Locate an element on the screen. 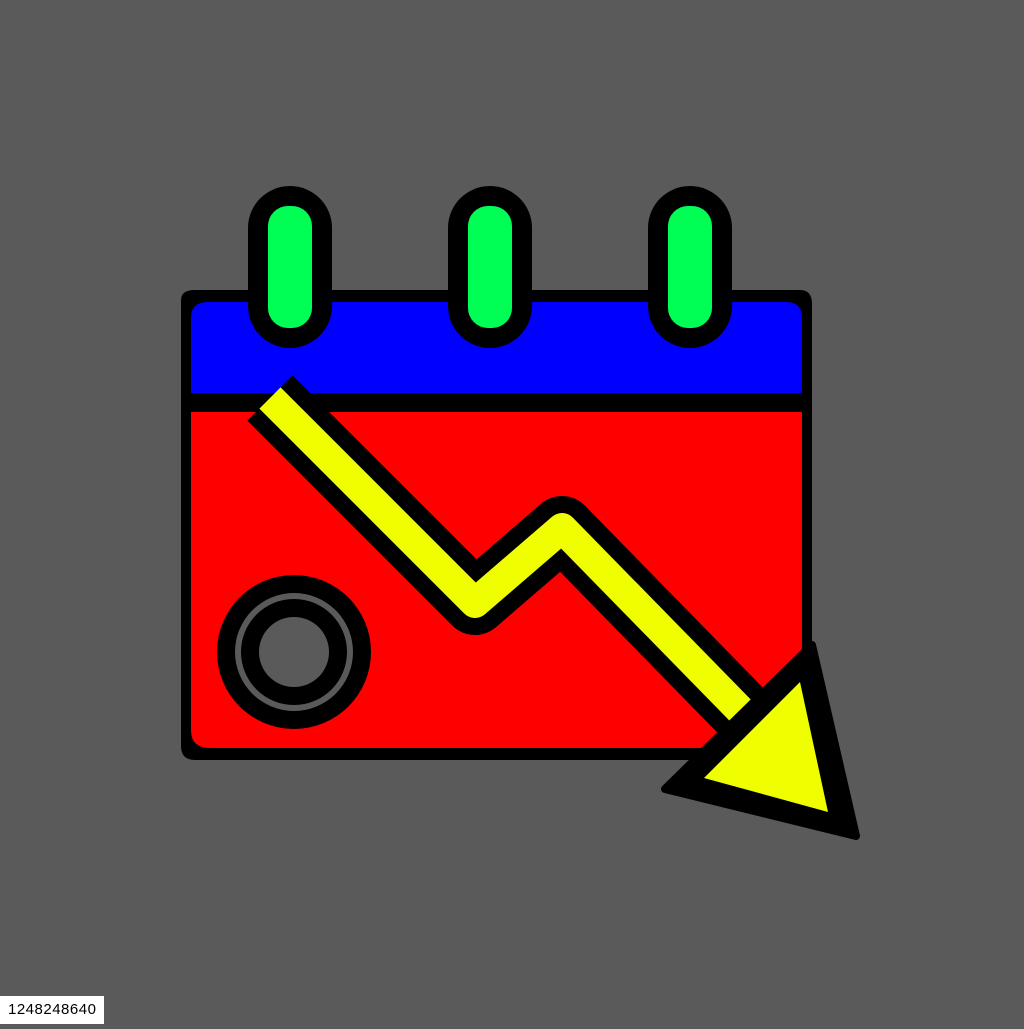 This screenshot has width=1024, height=1029. binder-ring-left is located at coordinates (290, 267).